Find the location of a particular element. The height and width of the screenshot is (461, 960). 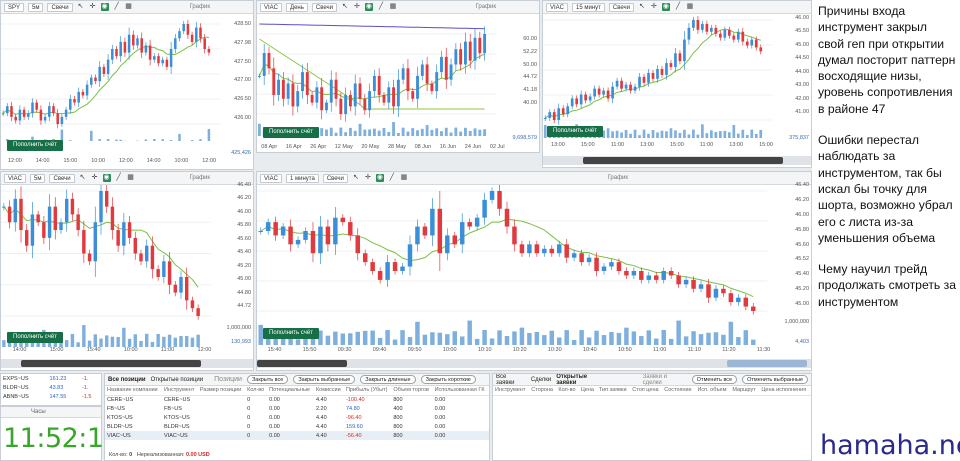

column-header: Сторона is located at coordinates (543, 391).